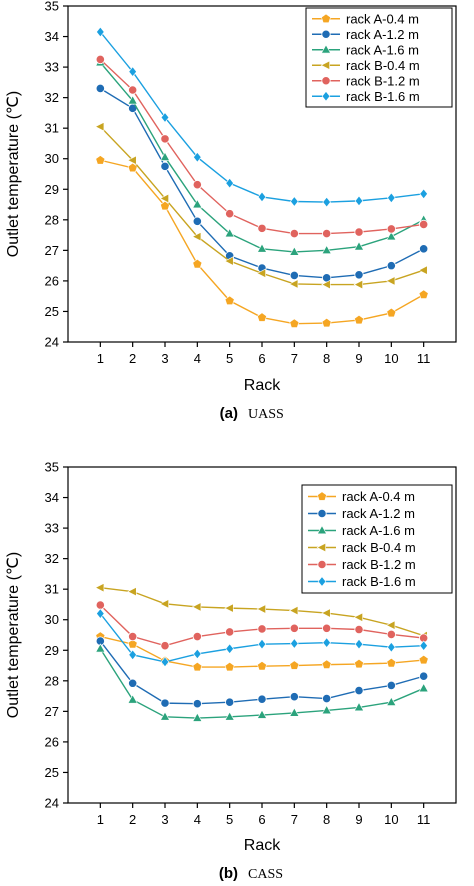  Describe the element at coordinates (391, 819) in the screenshot. I see `x-tick-label: 10` at that location.